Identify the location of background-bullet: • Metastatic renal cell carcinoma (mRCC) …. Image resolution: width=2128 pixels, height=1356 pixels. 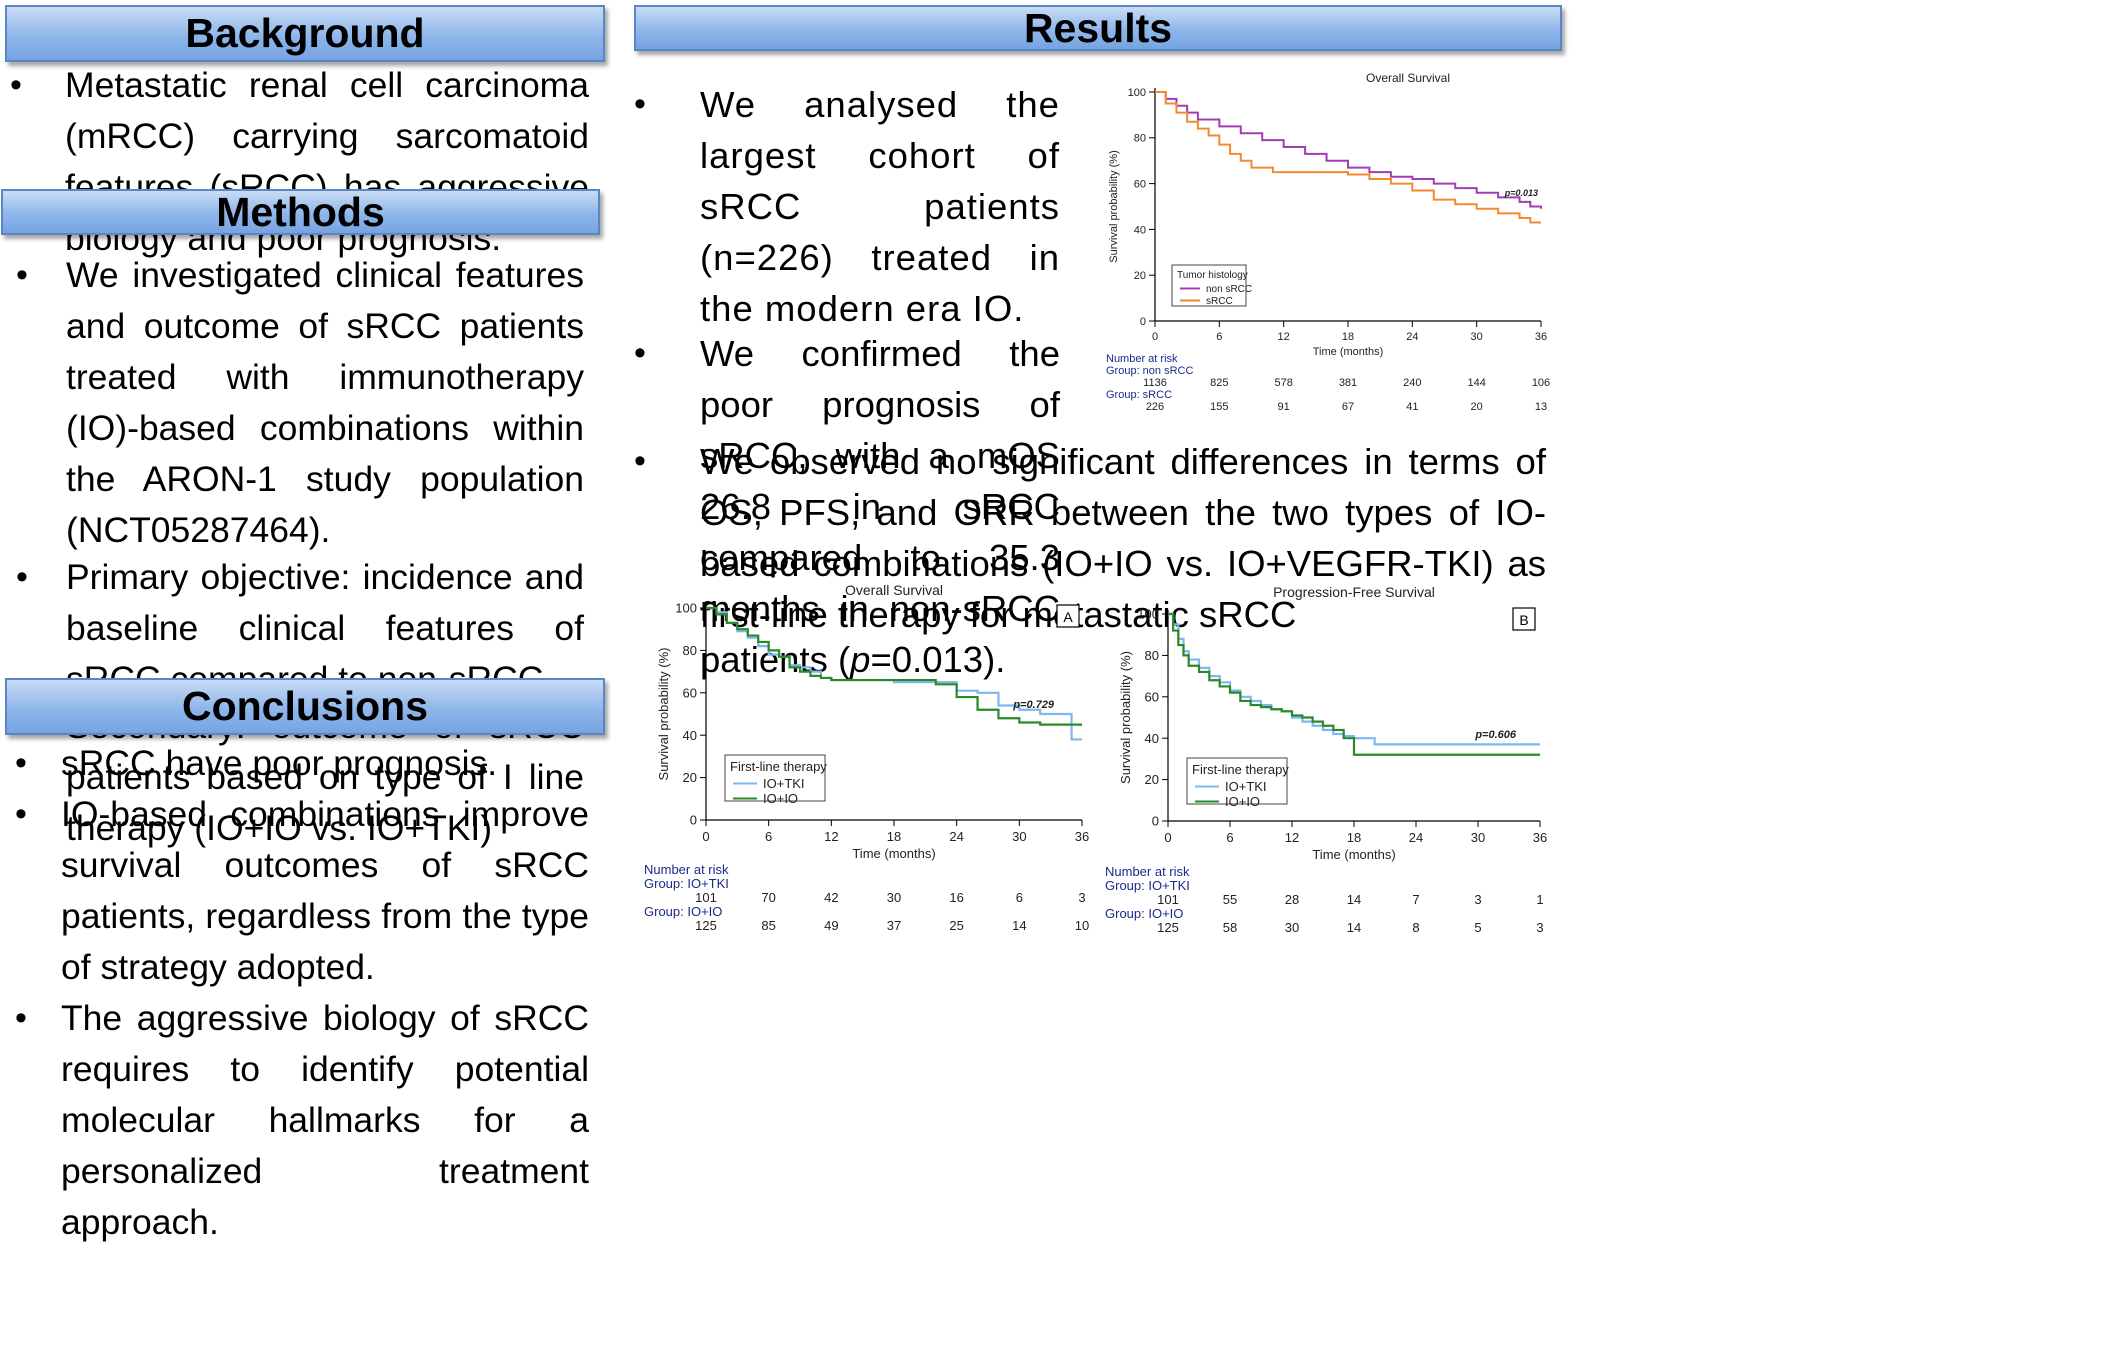
(299, 161).